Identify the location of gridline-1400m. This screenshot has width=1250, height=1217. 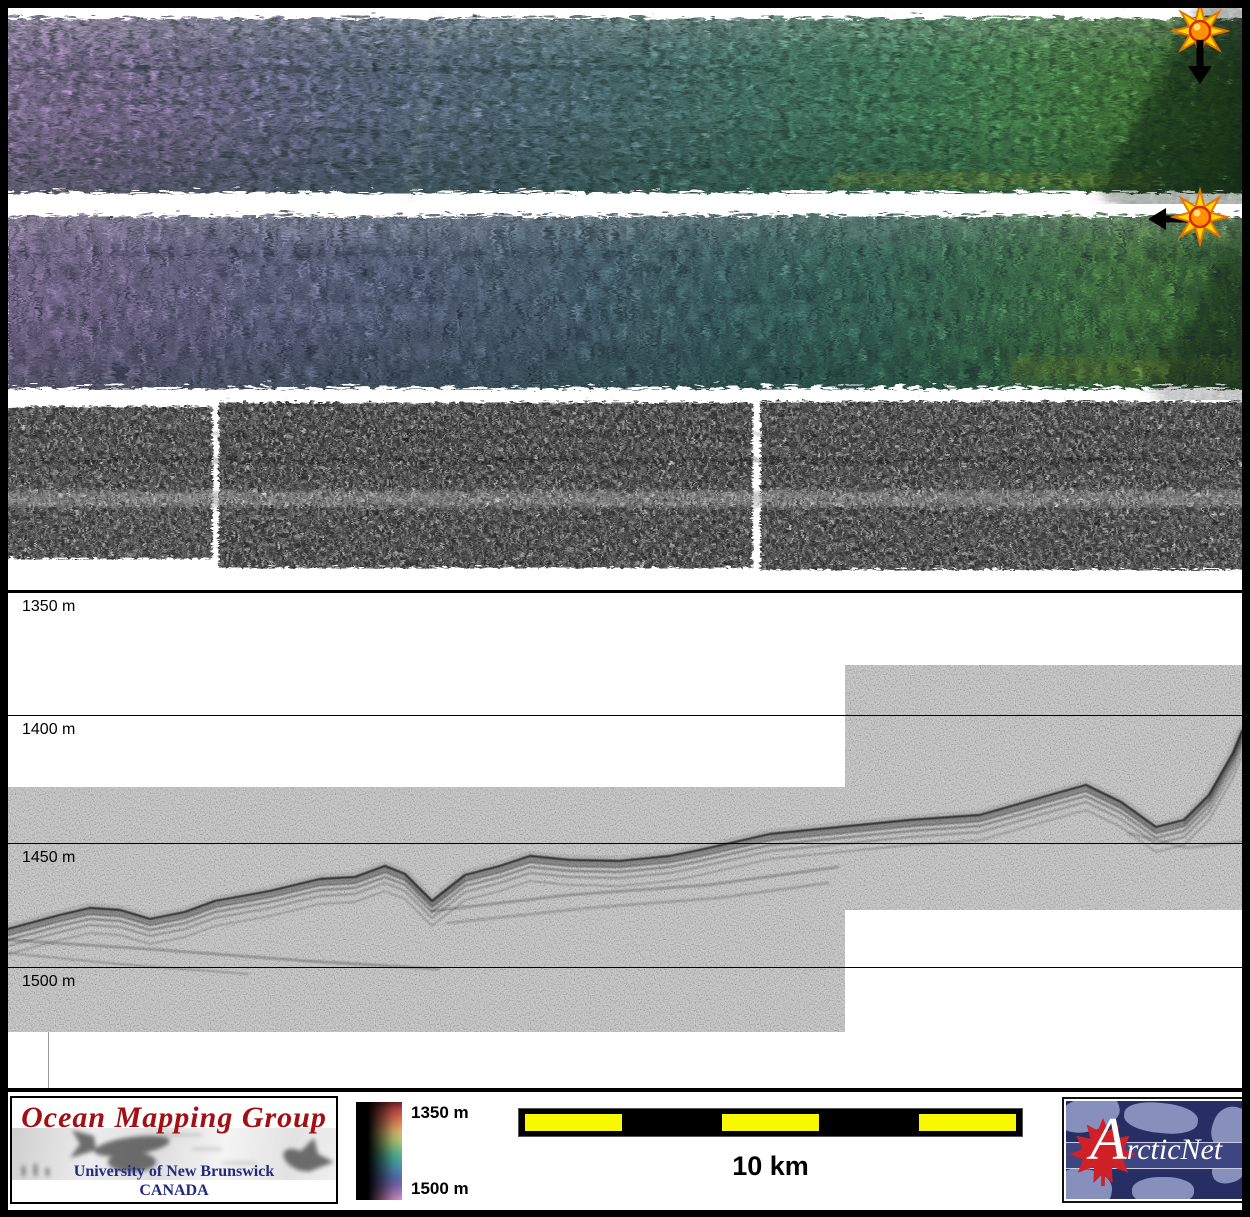
(625, 715).